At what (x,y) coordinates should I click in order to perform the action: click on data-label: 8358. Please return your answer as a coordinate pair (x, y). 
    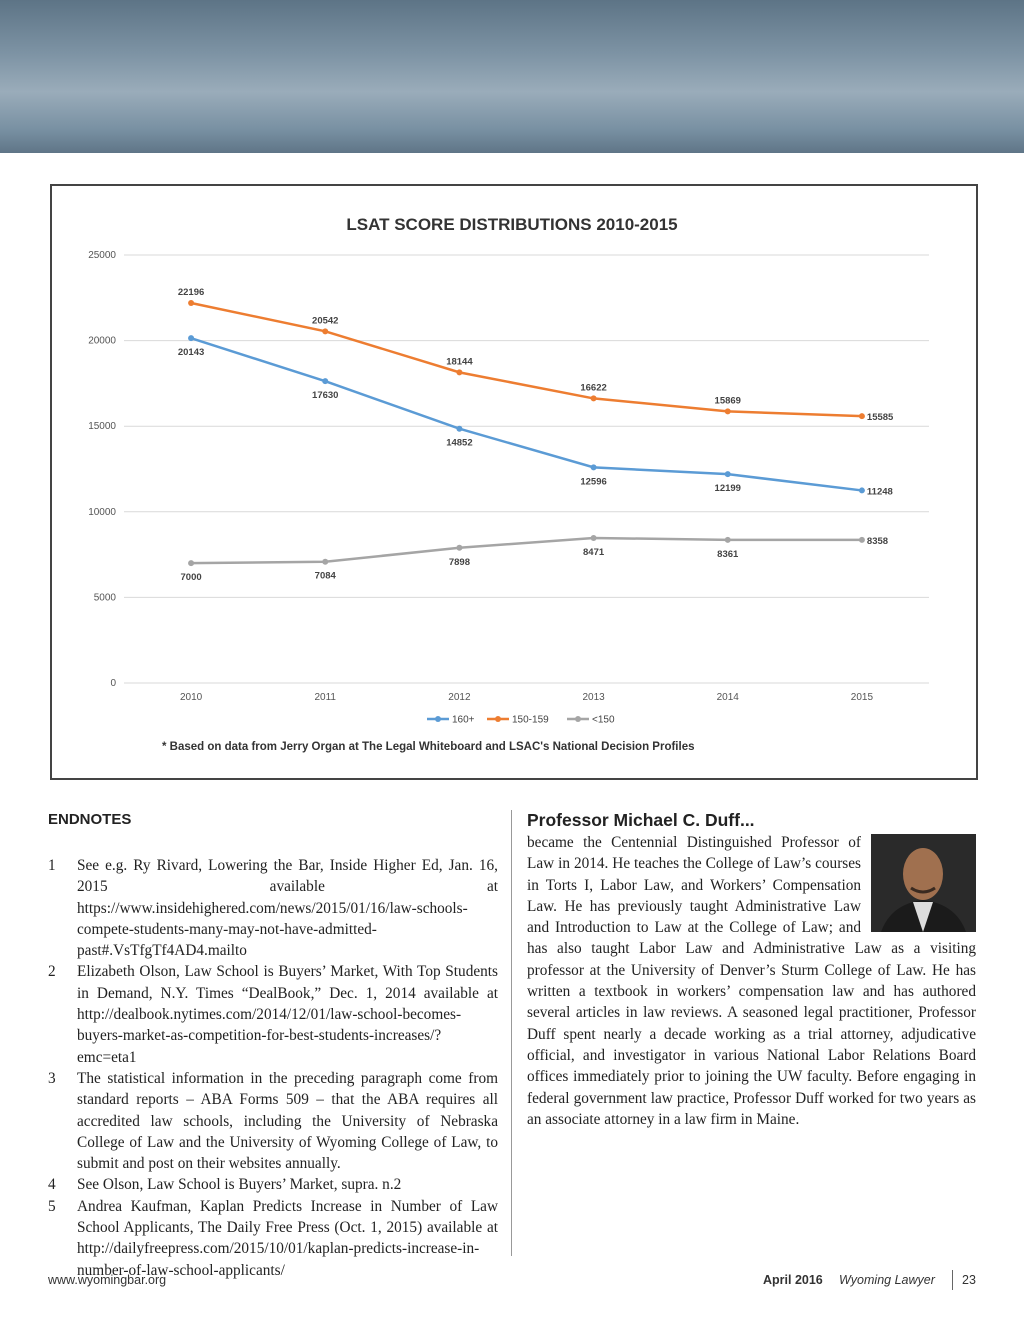
    Looking at the image, I should click on (877, 541).